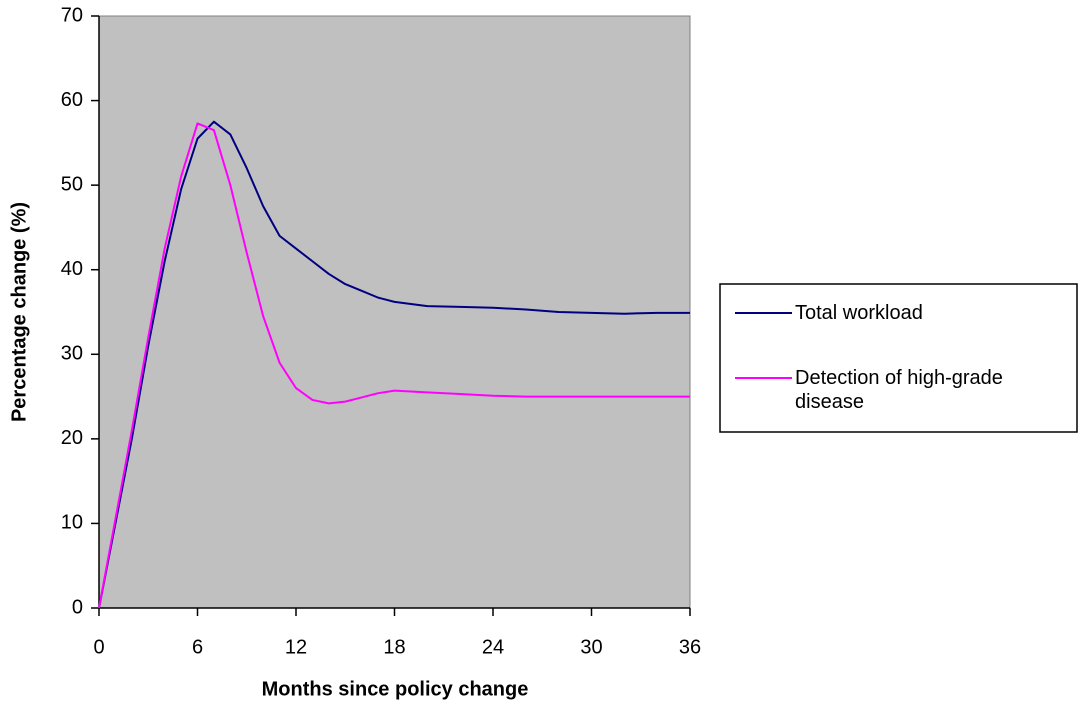  I want to click on x-tick-label: 18, so click(394, 647).